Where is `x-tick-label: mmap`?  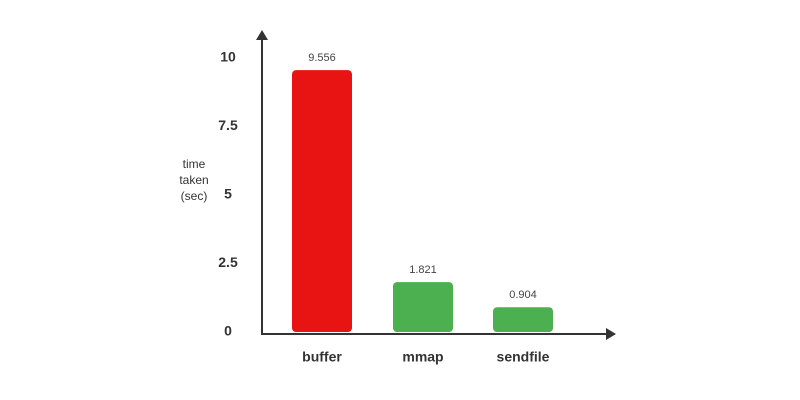 x-tick-label: mmap is located at coordinates (422, 357).